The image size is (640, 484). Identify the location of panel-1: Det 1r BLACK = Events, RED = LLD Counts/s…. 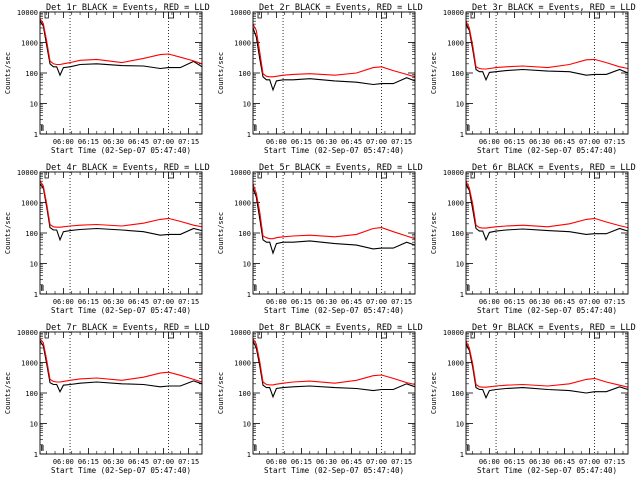
(107, 79).